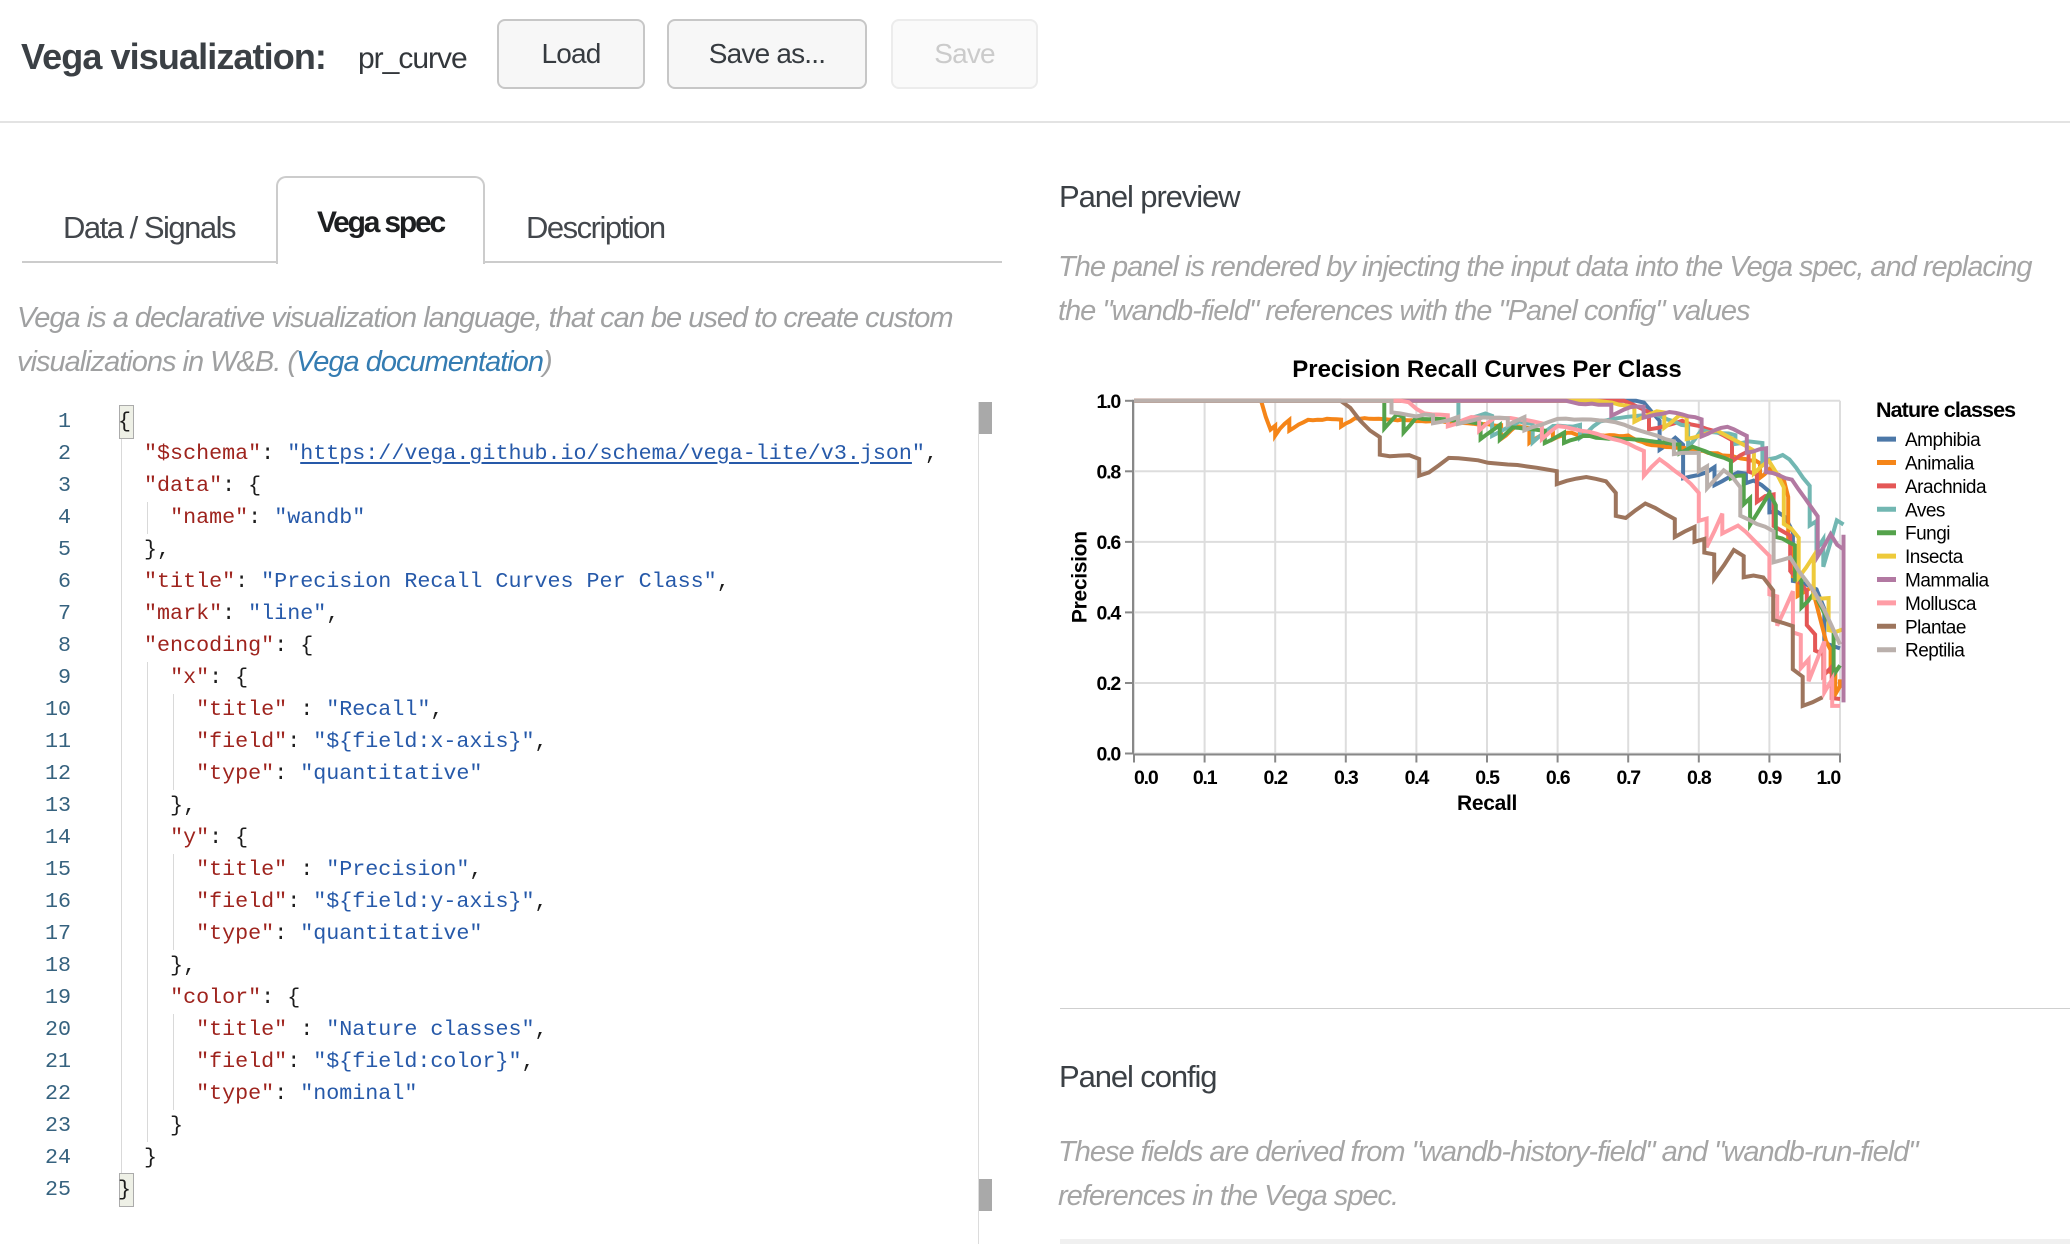 This screenshot has width=2070, height=1244. Describe the element at coordinates (1947, 581) in the screenshot. I see `svg-text: Mammalia` at that location.